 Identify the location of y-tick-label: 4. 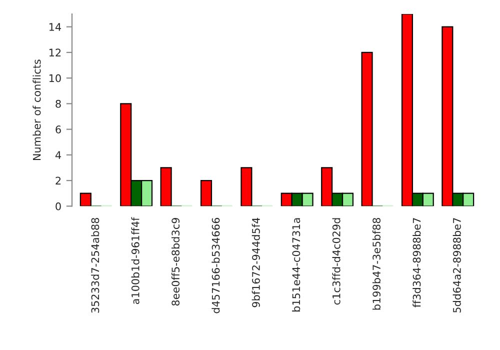
(58, 155).